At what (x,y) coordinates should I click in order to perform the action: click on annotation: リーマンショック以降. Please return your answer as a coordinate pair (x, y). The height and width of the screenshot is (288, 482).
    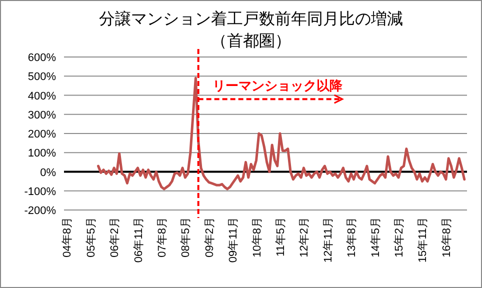
    Looking at the image, I should click on (278, 86).